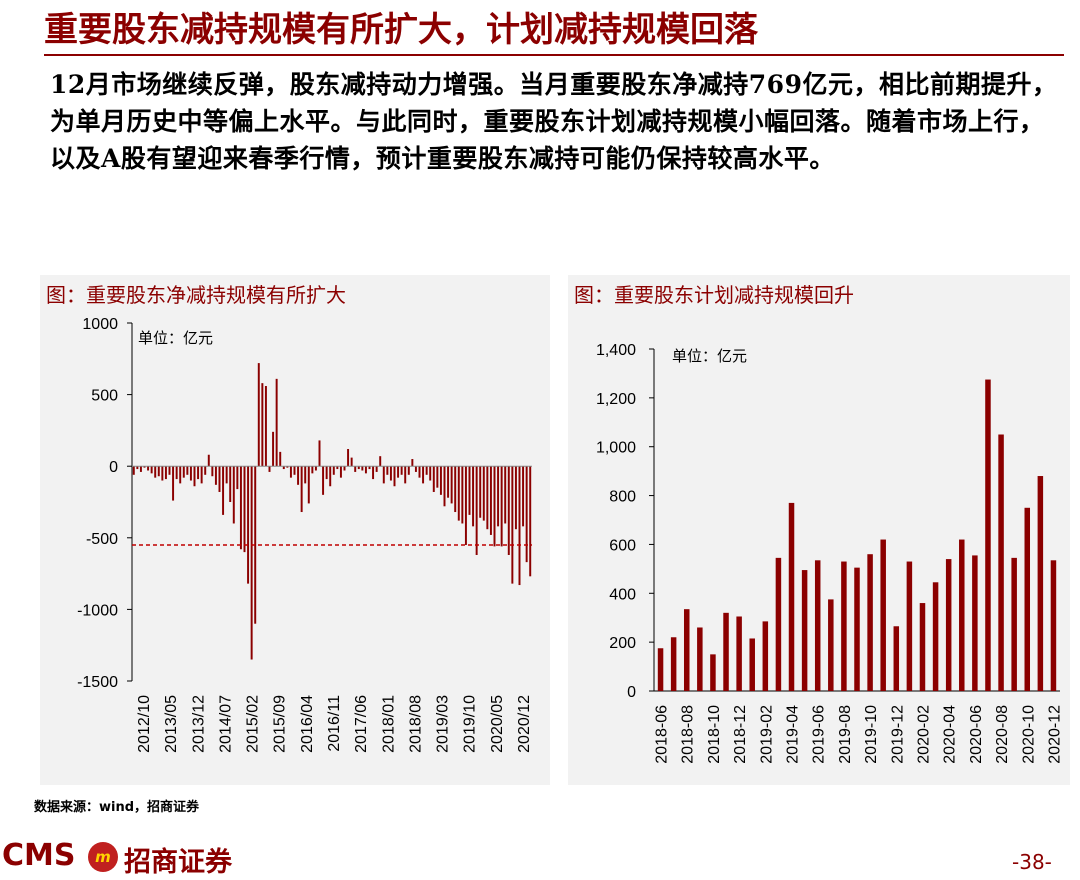 The height and width of the screenshot is (880, 1080). Describe the element at coordinates (1028, 734) in the screenshot. I see `x-tick-label: 2020-10` at that location.